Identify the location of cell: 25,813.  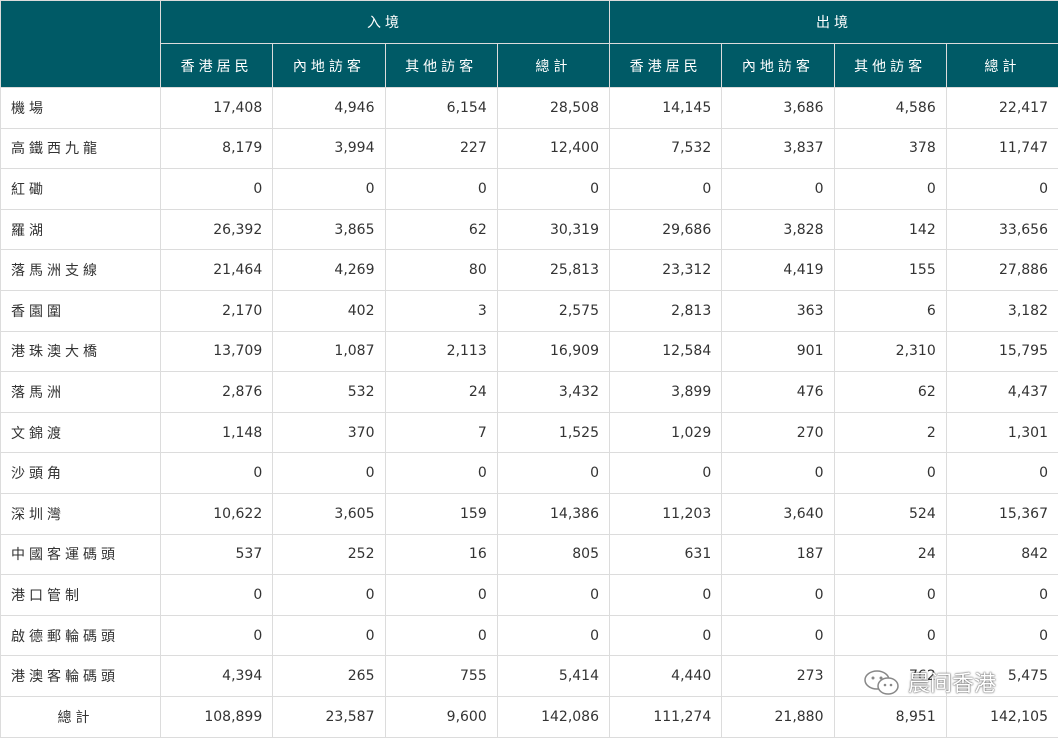
(553, 270).